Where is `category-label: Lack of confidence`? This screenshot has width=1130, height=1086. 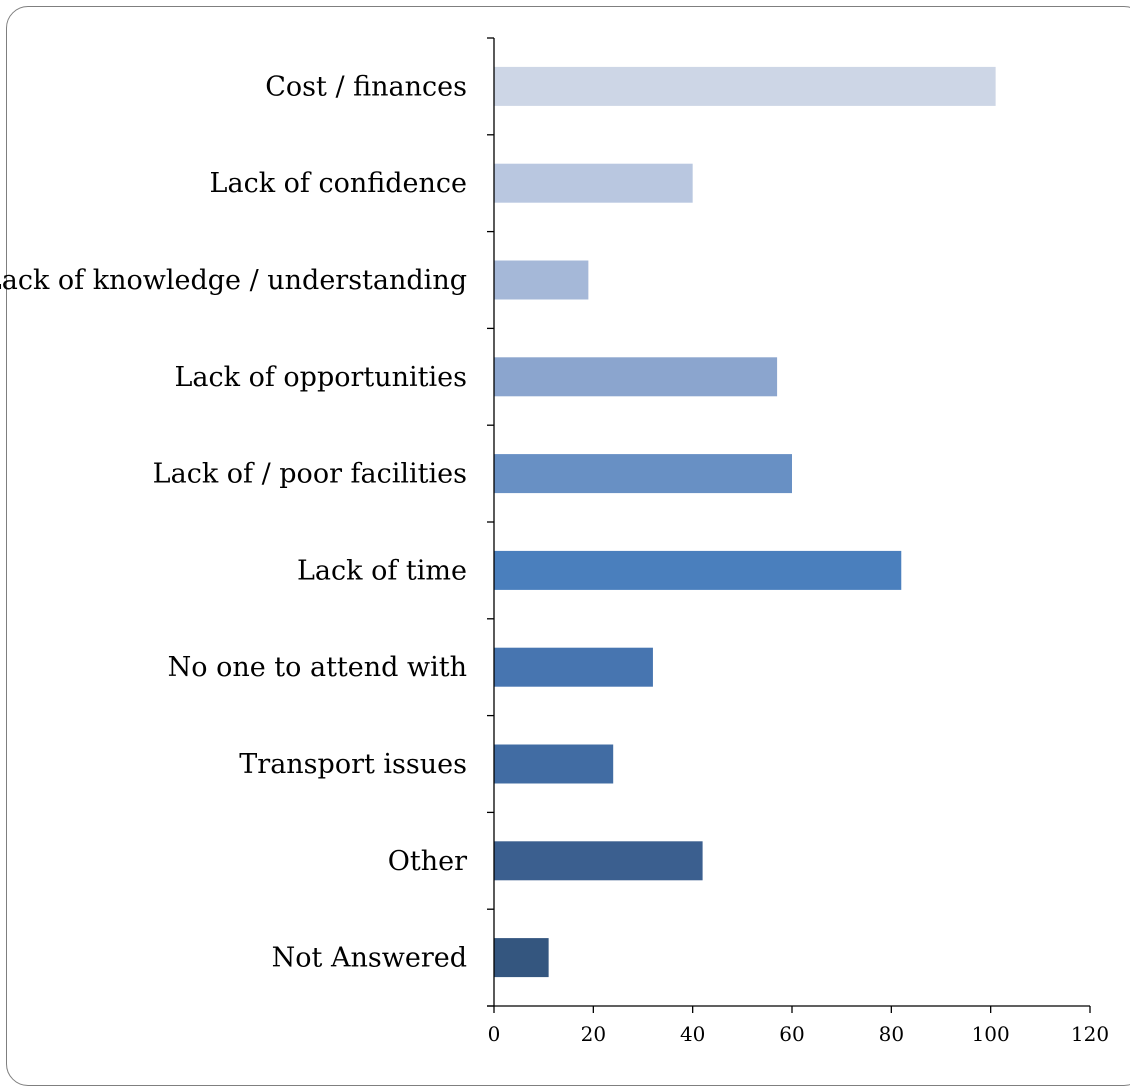
category-label: Lack of confidence is located at coordinates (338, 183).